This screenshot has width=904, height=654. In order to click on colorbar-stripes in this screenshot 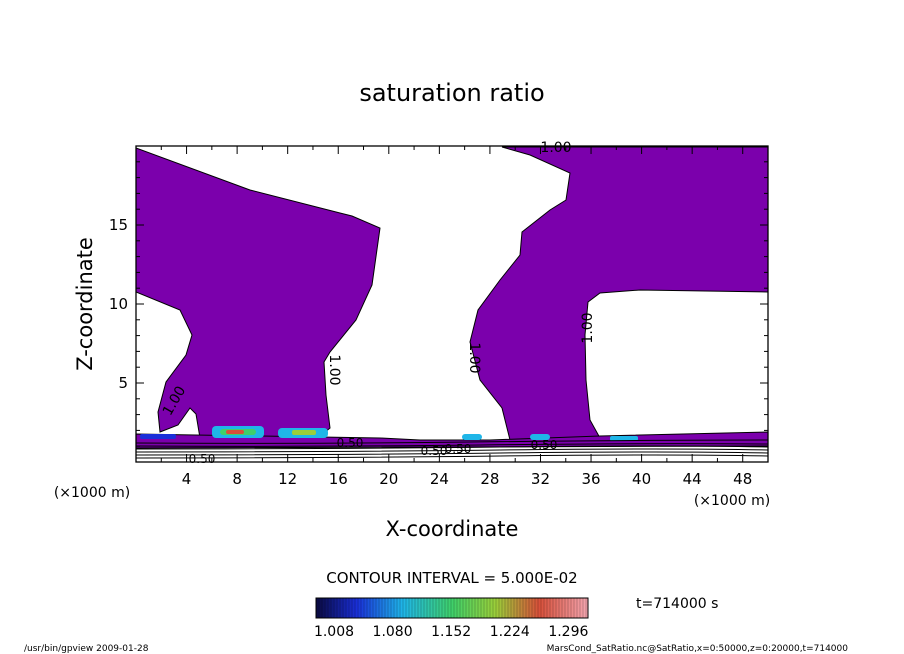, I will do `click(452, 608)`.